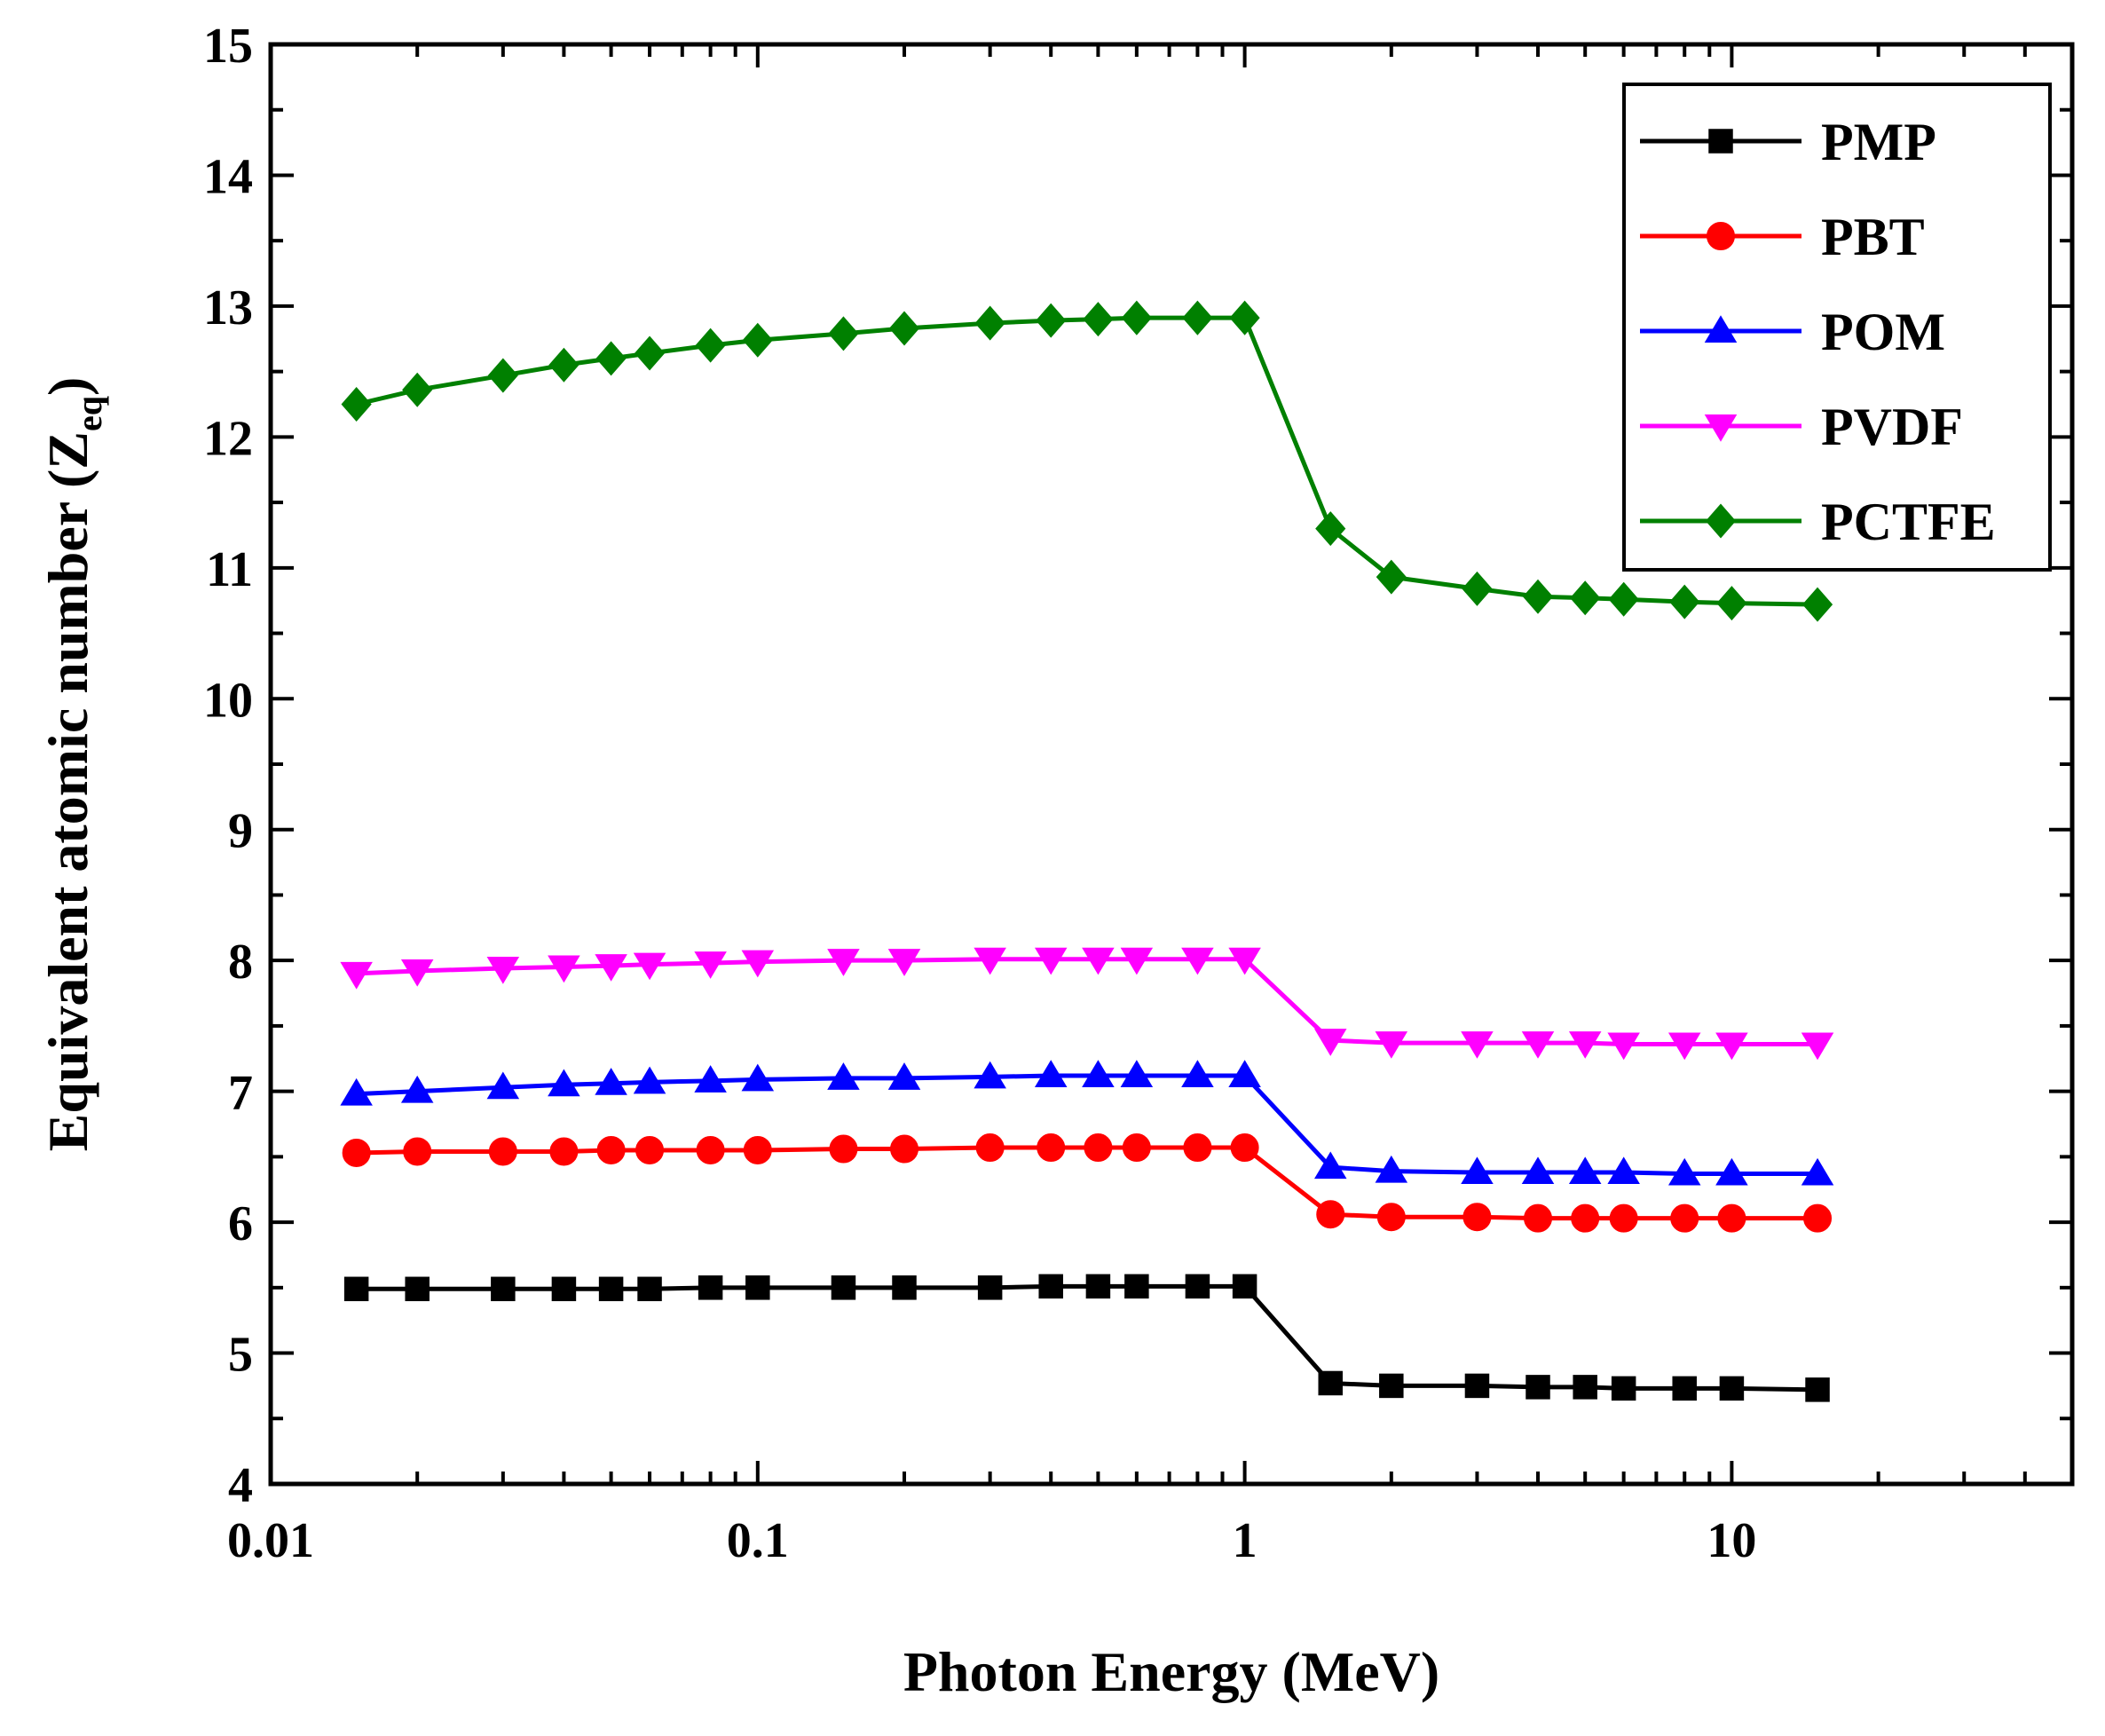  I want to click on y-tick-label: 7, so click(240, 1093).